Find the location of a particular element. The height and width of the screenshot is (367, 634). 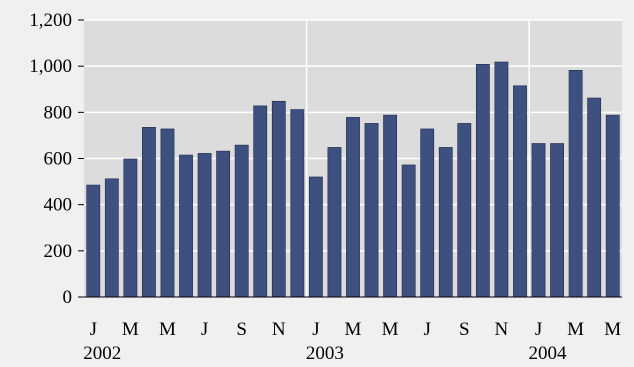

y-tick-label: 200 is located at coordinates (58, 251).